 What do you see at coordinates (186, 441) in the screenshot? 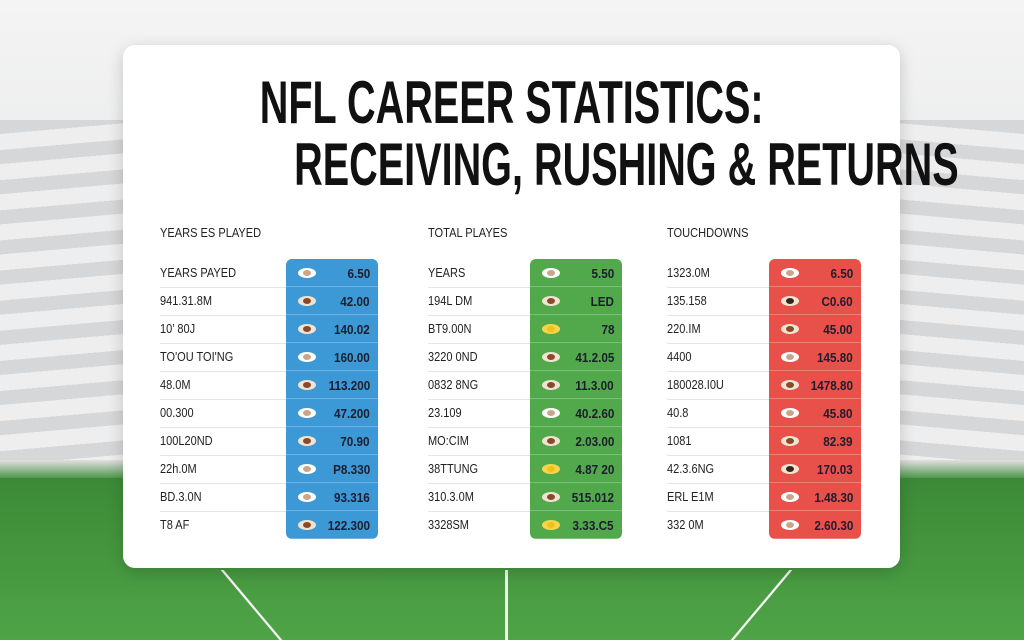
I see `row-label: 100L20ND` at bounding box center [186, 441].